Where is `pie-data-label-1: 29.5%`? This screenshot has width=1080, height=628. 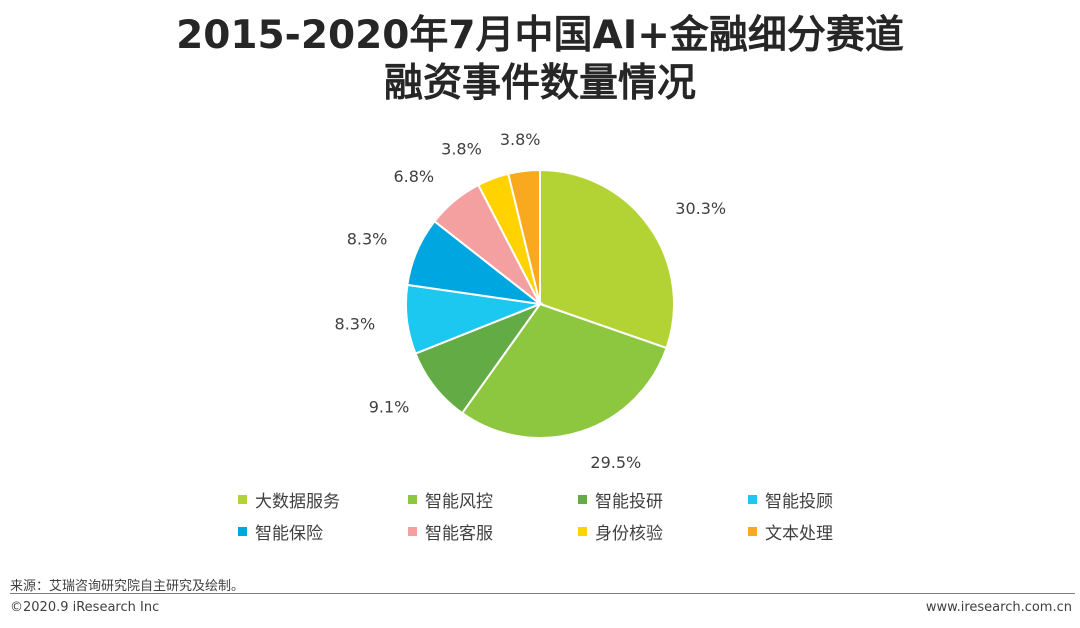 pie-data-label-1: 29.5% is located at coordinates (615, 462).